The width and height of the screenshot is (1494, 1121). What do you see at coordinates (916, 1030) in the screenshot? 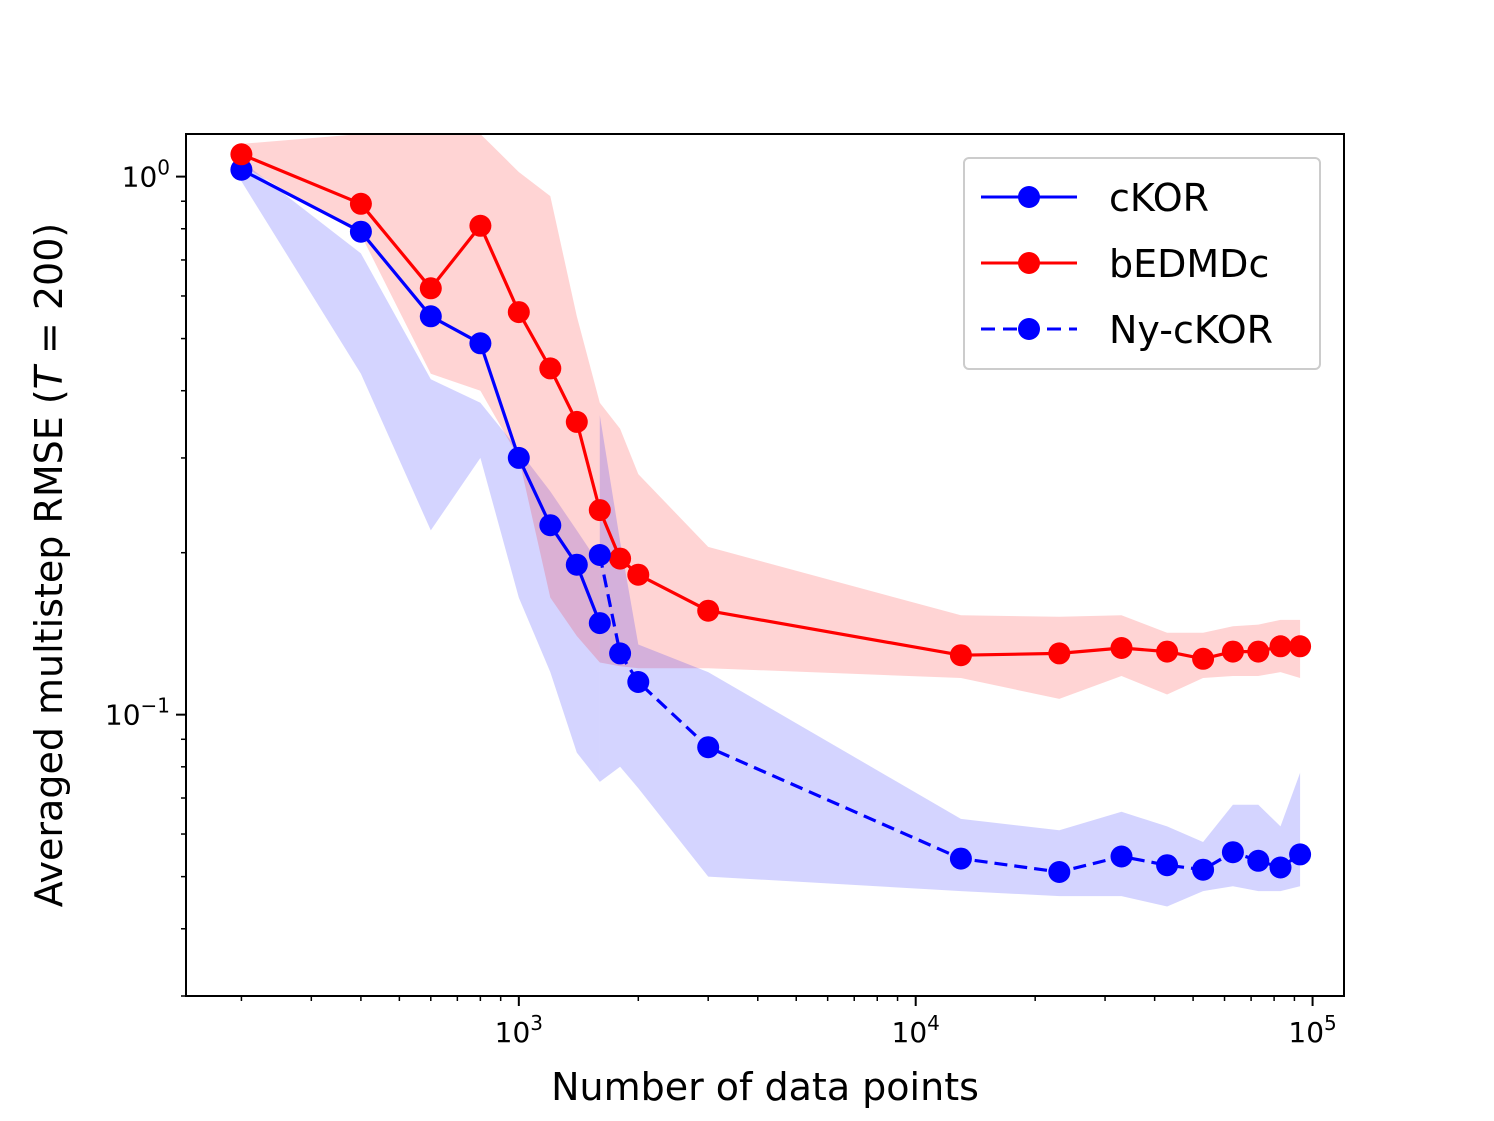
I see `x-tick-label: 10⁴` at bounding box center [916, 1030].